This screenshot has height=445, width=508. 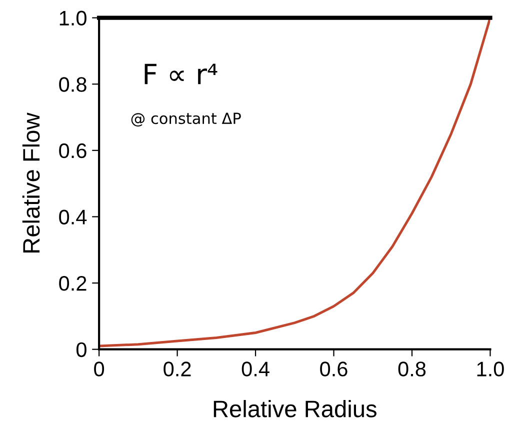 What do you see at coordinates (412, 369) in the screenshot?
I see `x-tick-label: 0.8` at bounding box center [412, 369].